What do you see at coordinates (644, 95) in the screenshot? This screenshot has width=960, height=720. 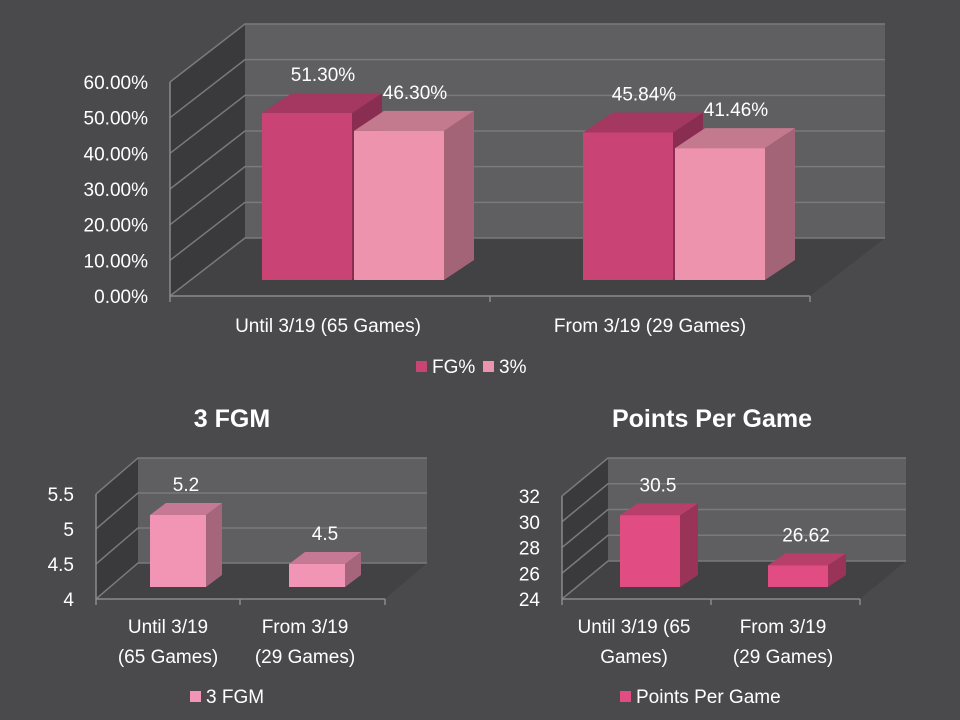 I see `data-label: 45.84%` at bounding box center [644, 95].